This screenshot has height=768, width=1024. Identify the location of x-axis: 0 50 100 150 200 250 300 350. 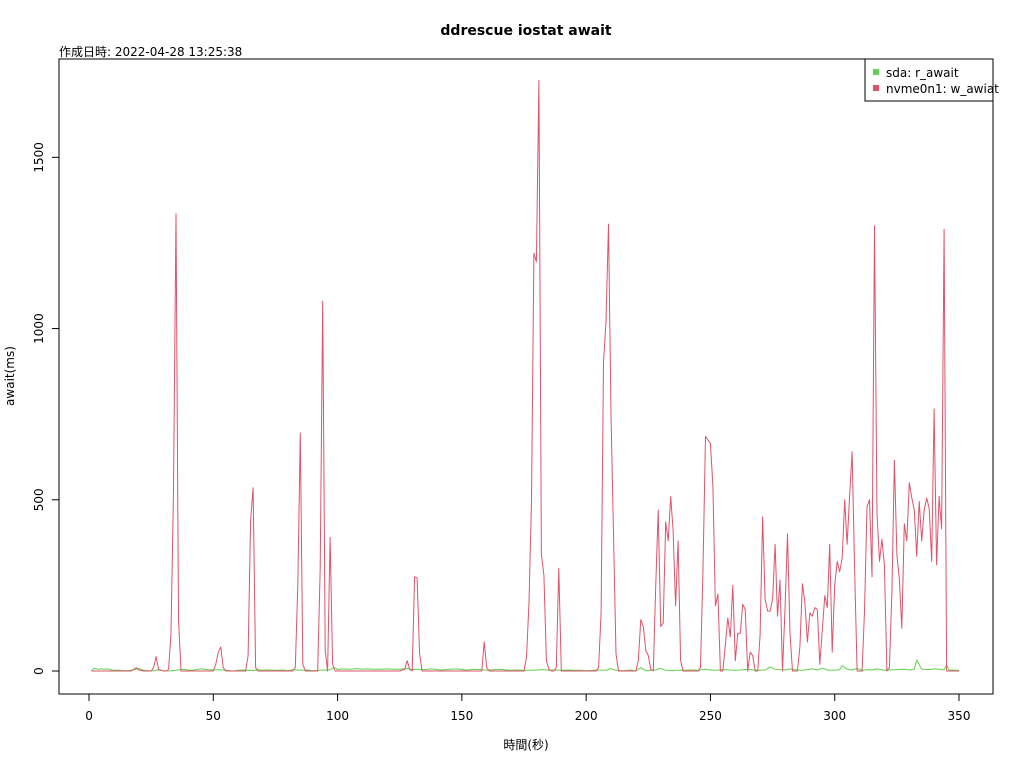
(528, 708).